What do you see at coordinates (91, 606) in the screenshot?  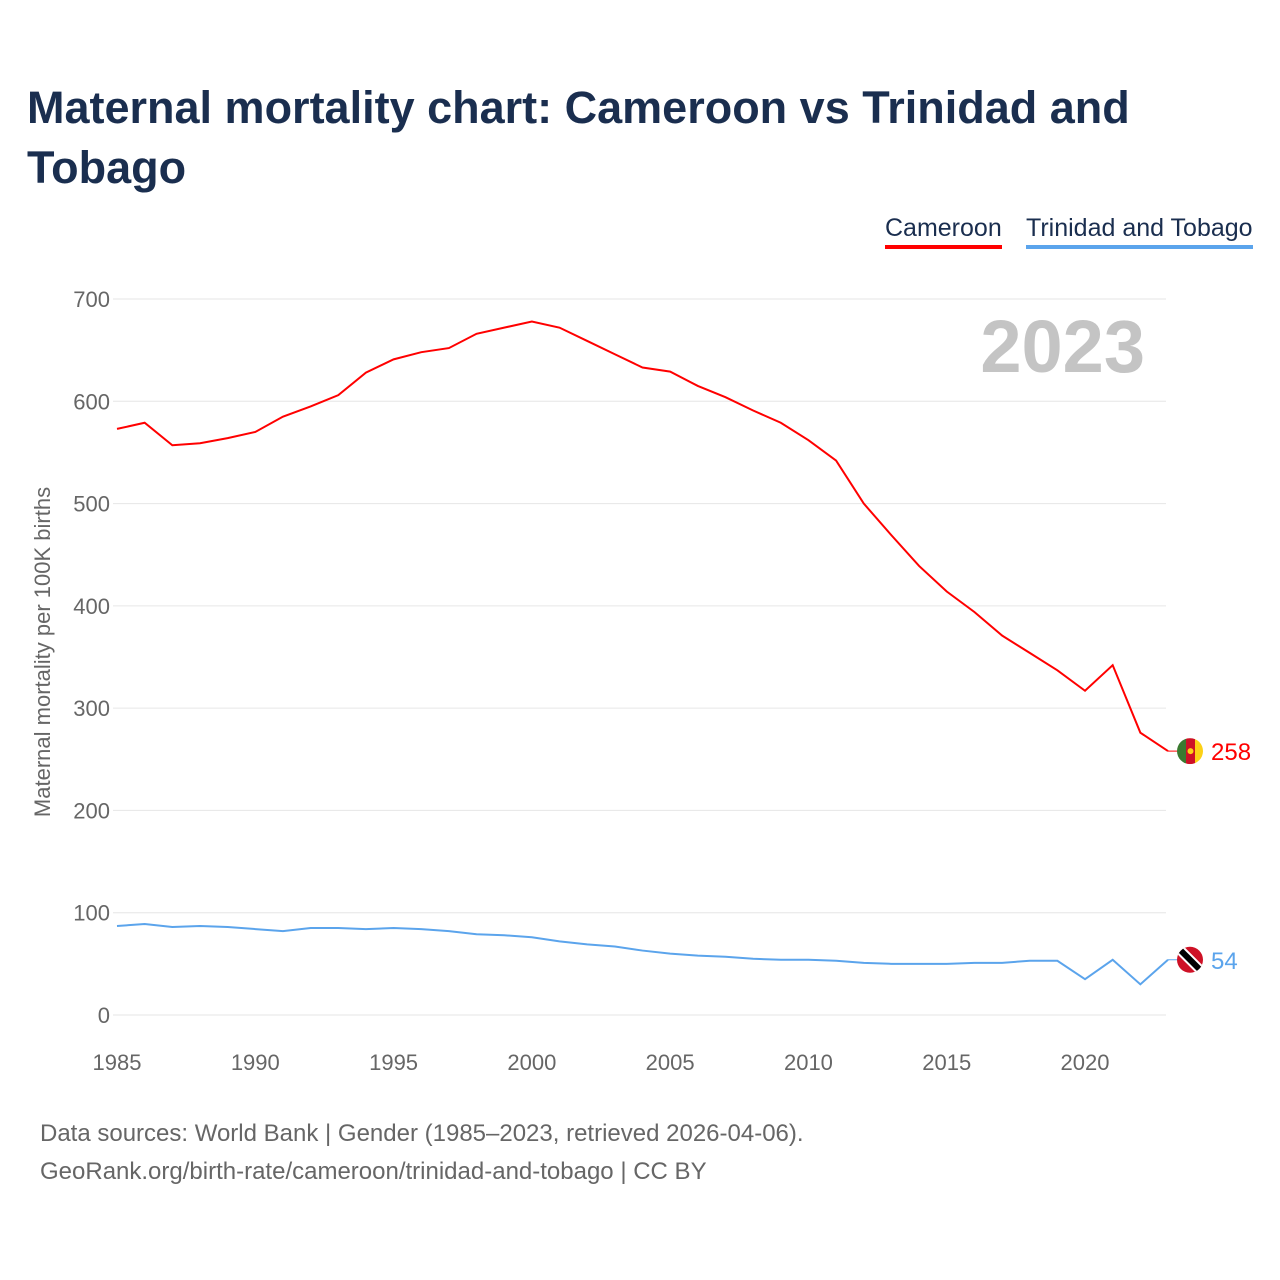 I see `y-tick-label: 400` at bounding box center [91, 606].